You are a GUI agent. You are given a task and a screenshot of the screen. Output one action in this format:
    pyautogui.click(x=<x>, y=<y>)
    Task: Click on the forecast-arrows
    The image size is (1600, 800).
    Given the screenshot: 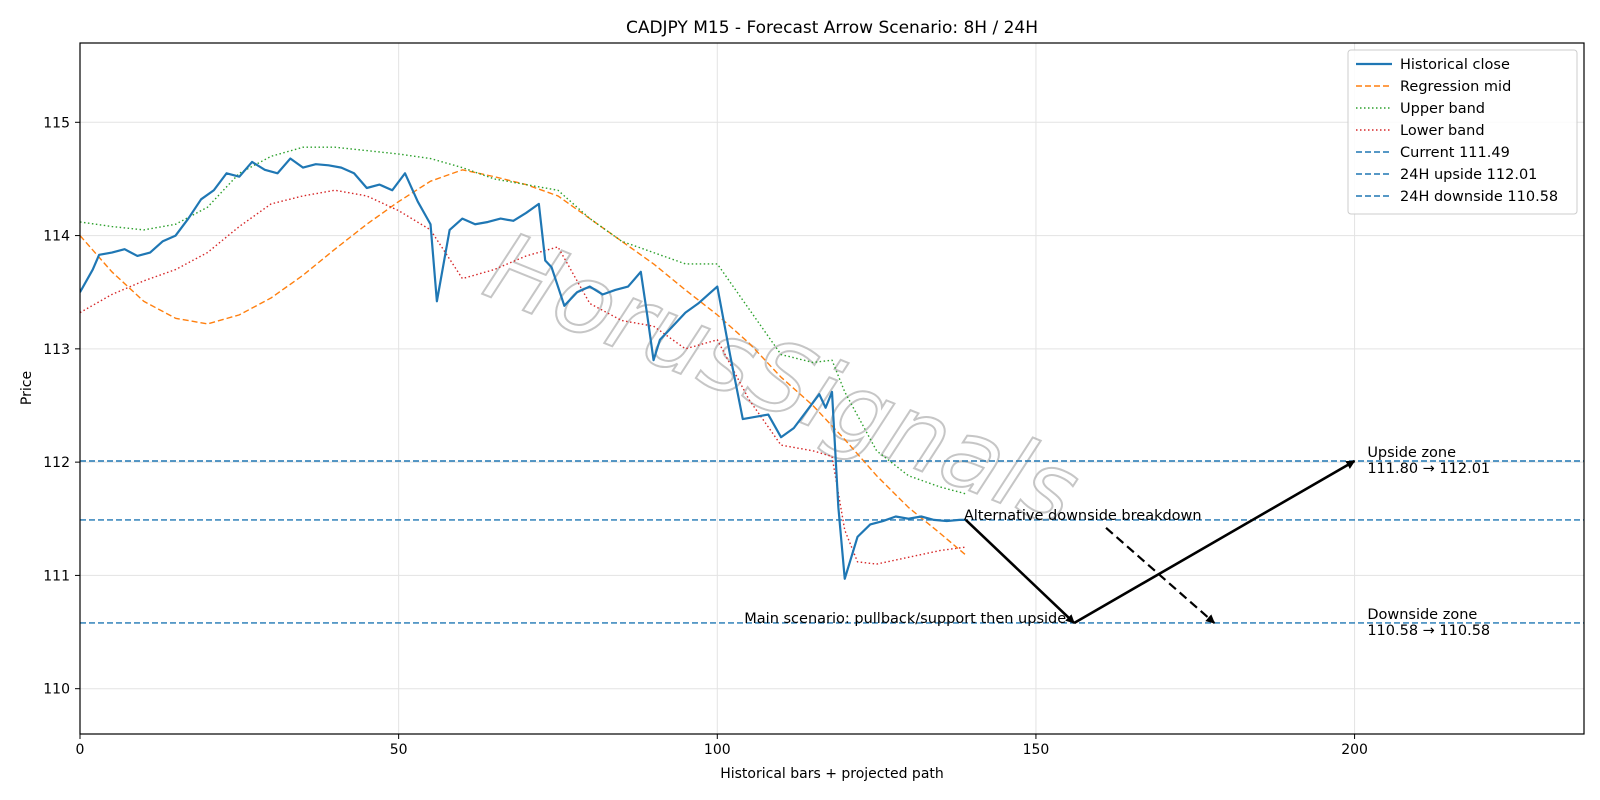 What is the action you would take?
    pyautogui.click(x=1160, y=542)
    